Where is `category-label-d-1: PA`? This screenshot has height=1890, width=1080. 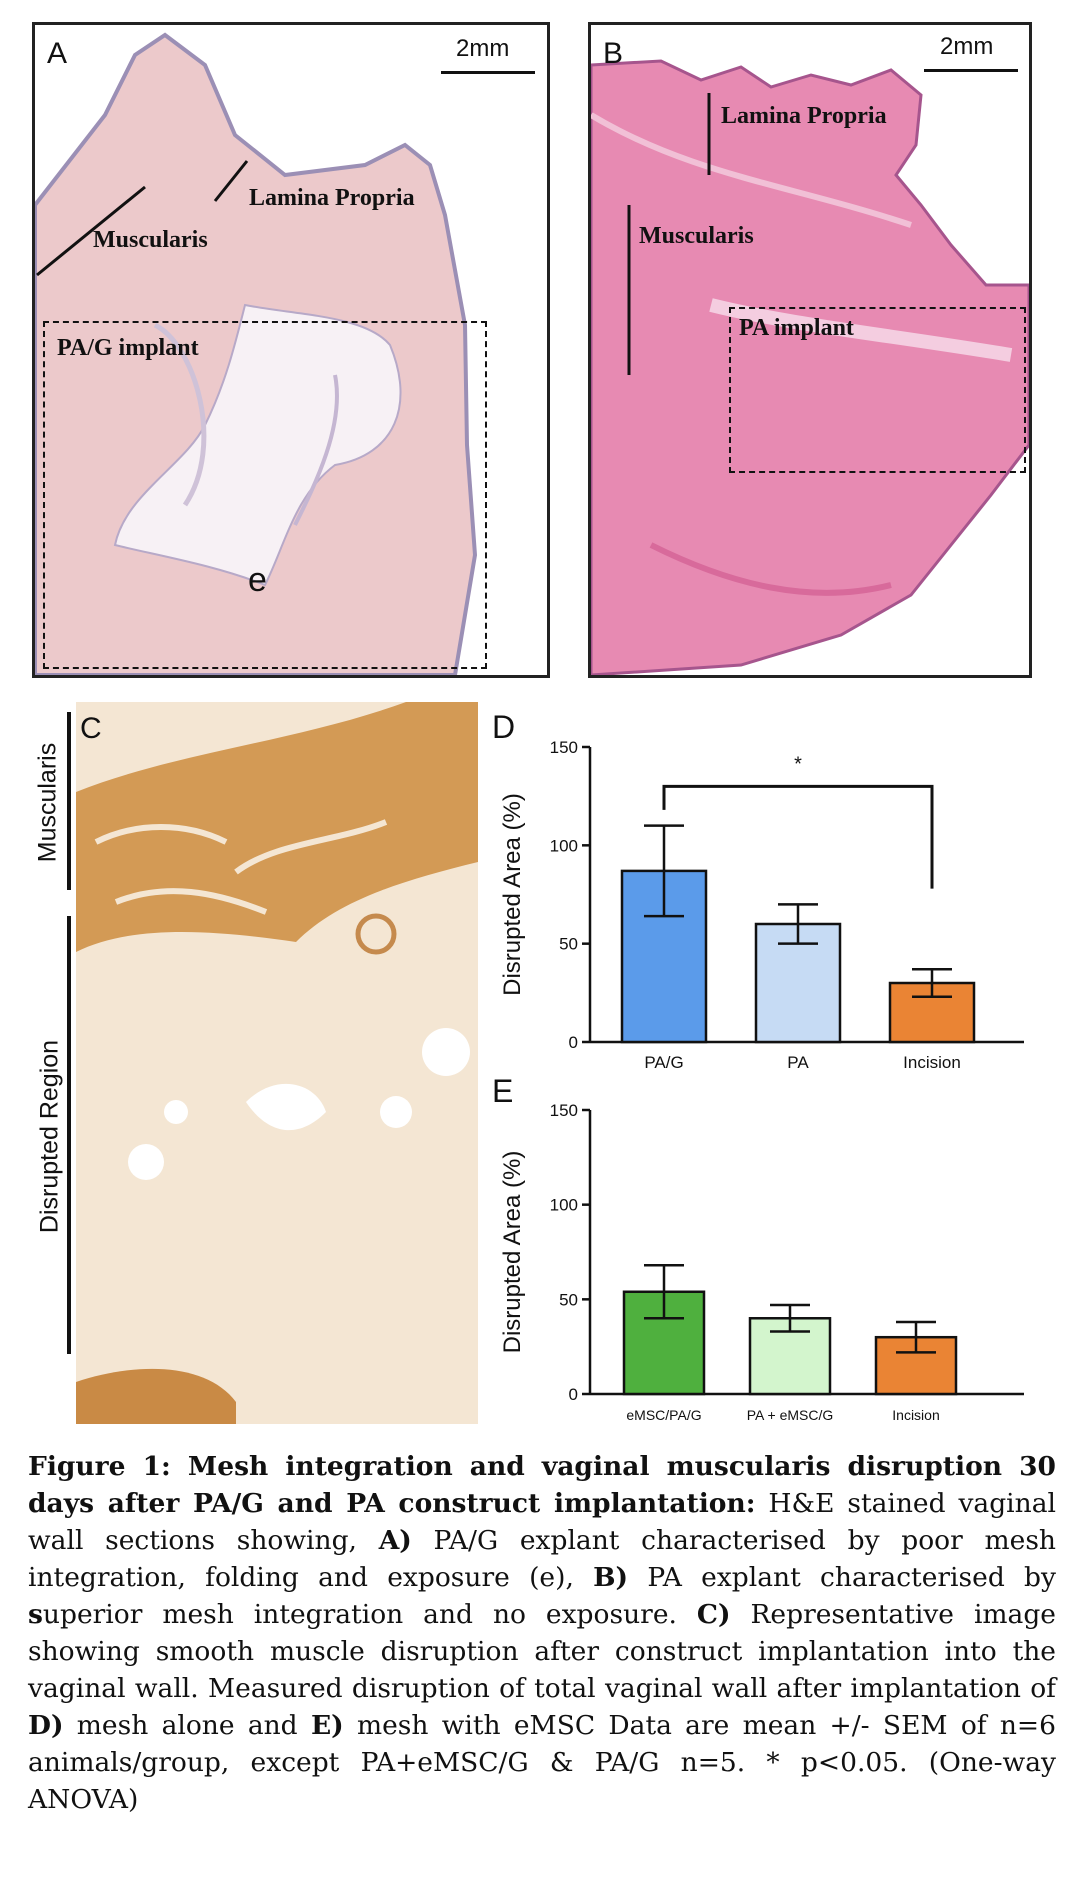 category-label-d-1: PA is located at coordinates (798, 1061).